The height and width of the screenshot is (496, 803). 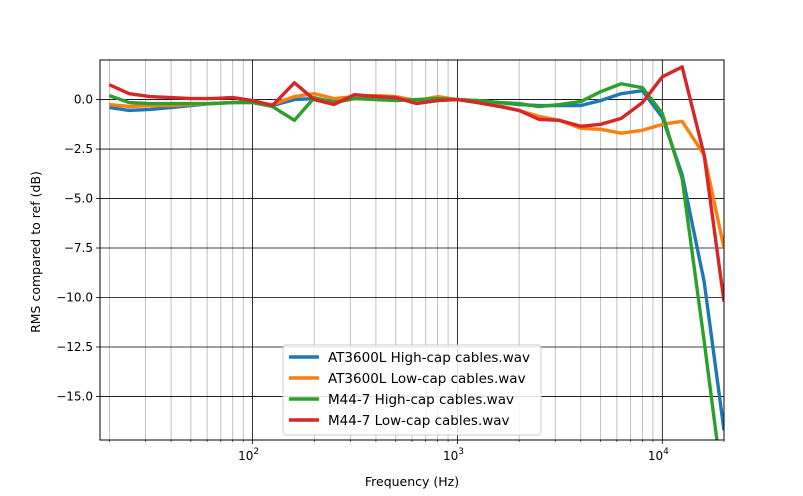 What do you see at coordinates (83, 100) in the screenshot?
I see `y-tick-label: 0.0` at bounding box center [83, 100].